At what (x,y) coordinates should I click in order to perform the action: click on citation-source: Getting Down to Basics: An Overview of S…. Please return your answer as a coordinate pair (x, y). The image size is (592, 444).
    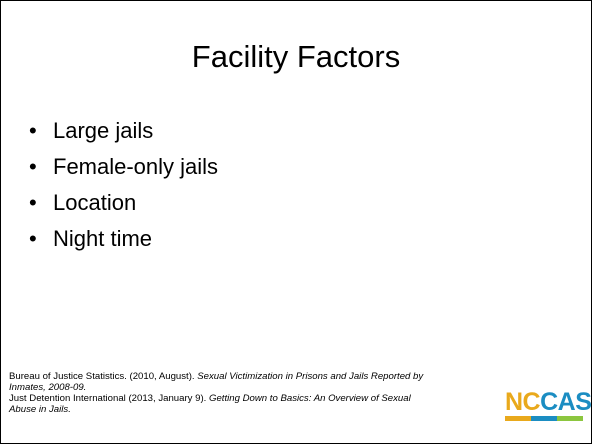
    Looking at the image, I should click on (210, 404).